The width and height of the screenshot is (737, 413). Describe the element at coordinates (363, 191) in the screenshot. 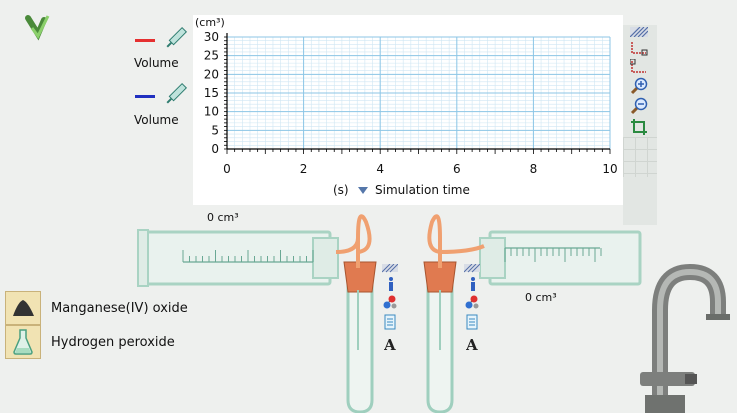

I see `x-axis-dropdown-icon` at that location.